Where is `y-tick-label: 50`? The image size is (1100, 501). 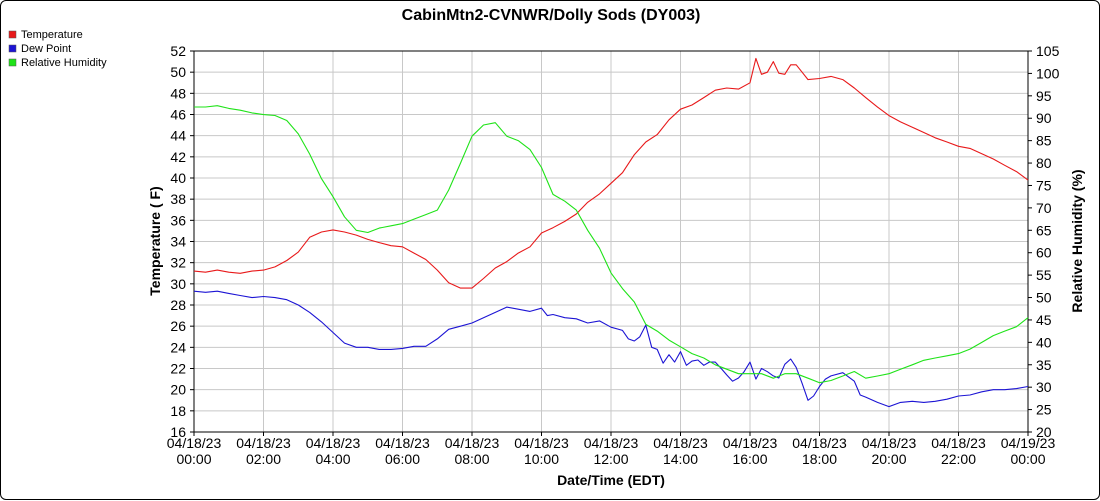
y-tick-label: 50 is located at coordinates (178, 72).